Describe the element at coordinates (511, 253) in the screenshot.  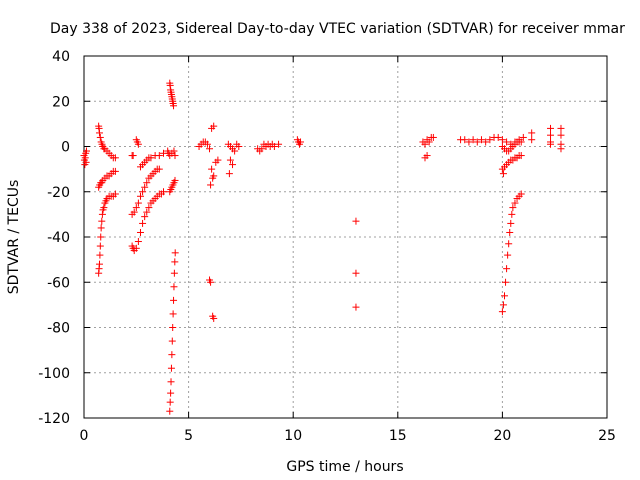
I see `series-segment-s` at that location.